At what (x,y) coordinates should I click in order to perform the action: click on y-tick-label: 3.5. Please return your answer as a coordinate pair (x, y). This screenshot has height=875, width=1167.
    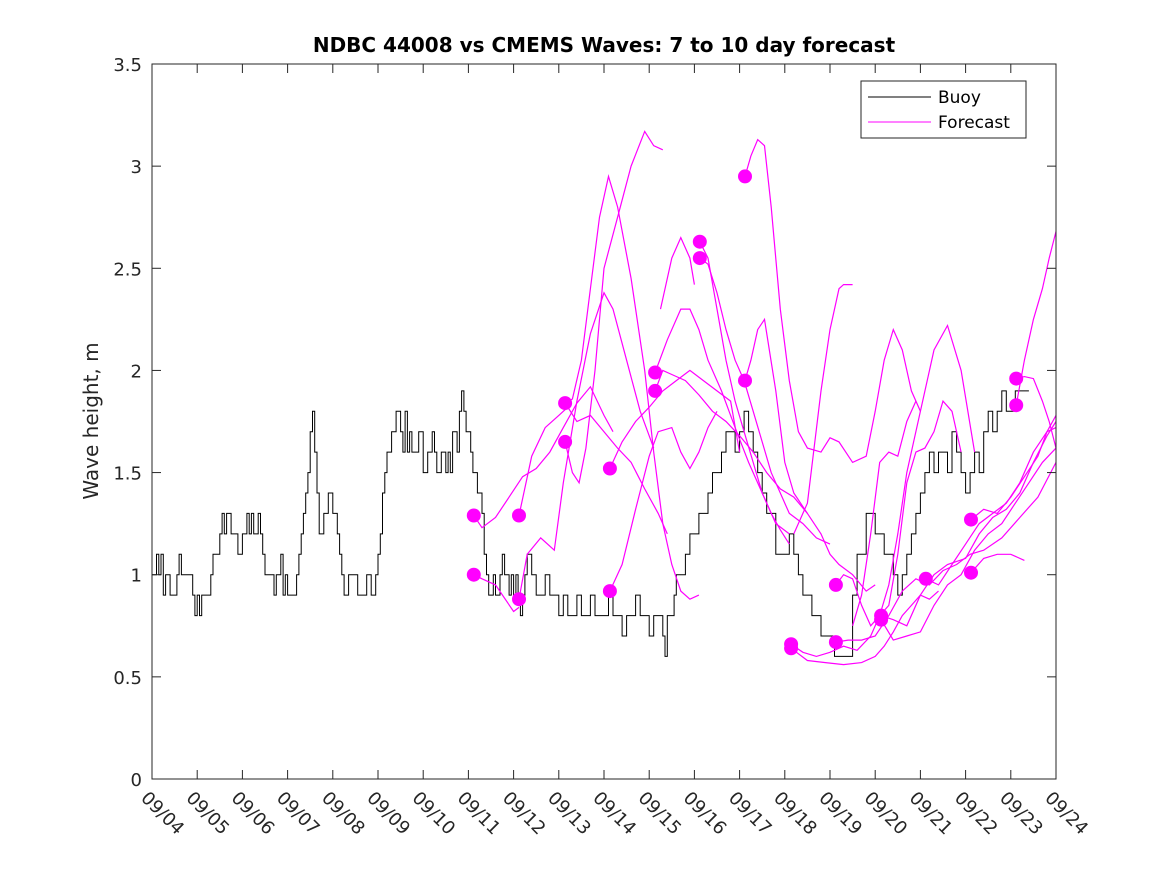
    Looking at the image, I should click on (127, 65).